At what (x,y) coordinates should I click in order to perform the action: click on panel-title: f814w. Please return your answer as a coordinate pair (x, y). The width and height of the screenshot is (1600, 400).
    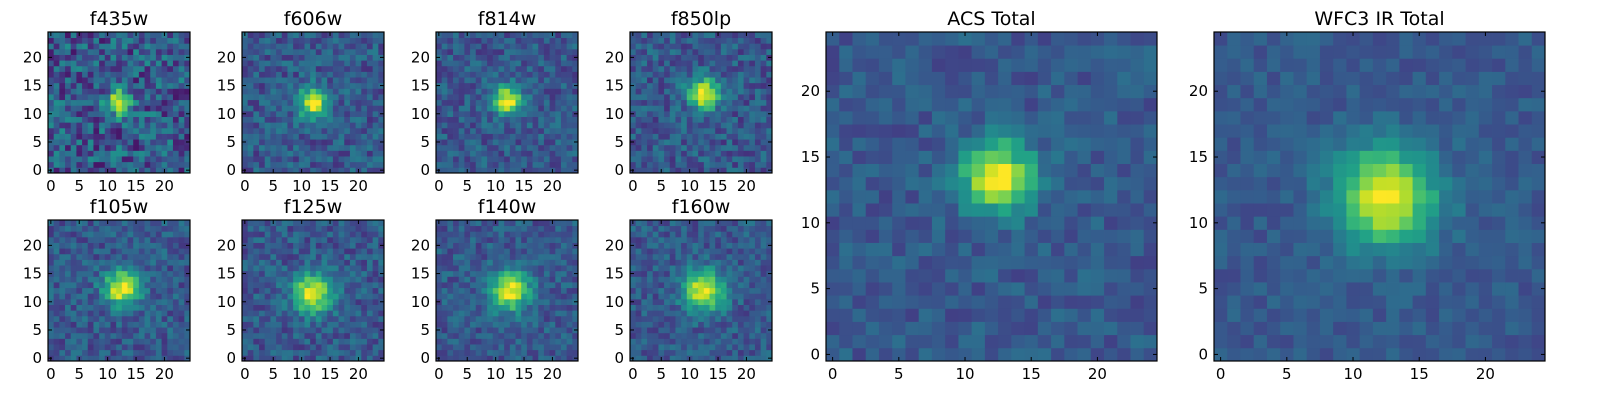
    Looking at the image, I should click on (507, 19).